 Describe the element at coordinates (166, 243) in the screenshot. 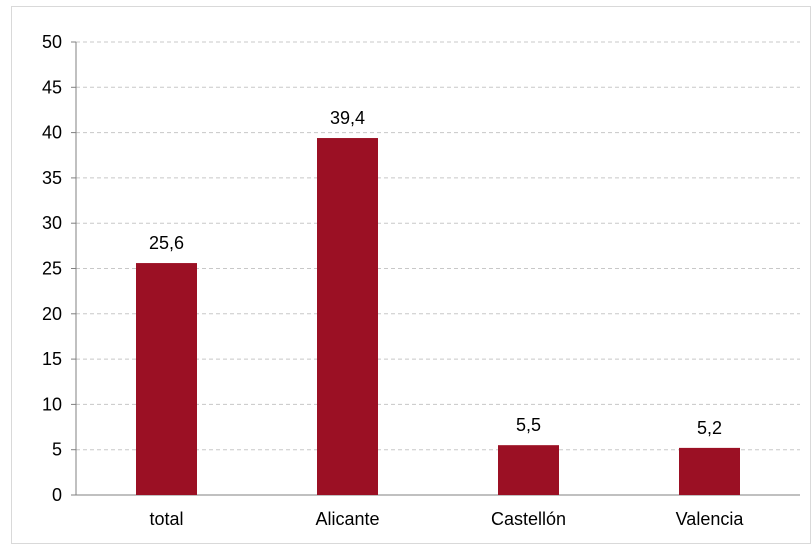

I see `data-label: 25,6` at that location.